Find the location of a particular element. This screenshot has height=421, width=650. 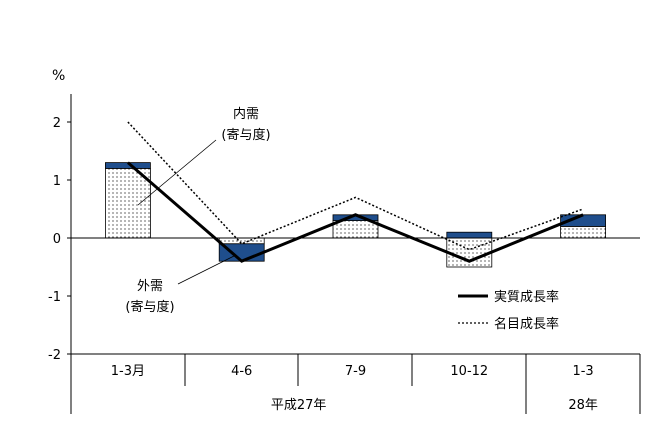

y-tick-label: 1 is located at coordinates (57, 181).